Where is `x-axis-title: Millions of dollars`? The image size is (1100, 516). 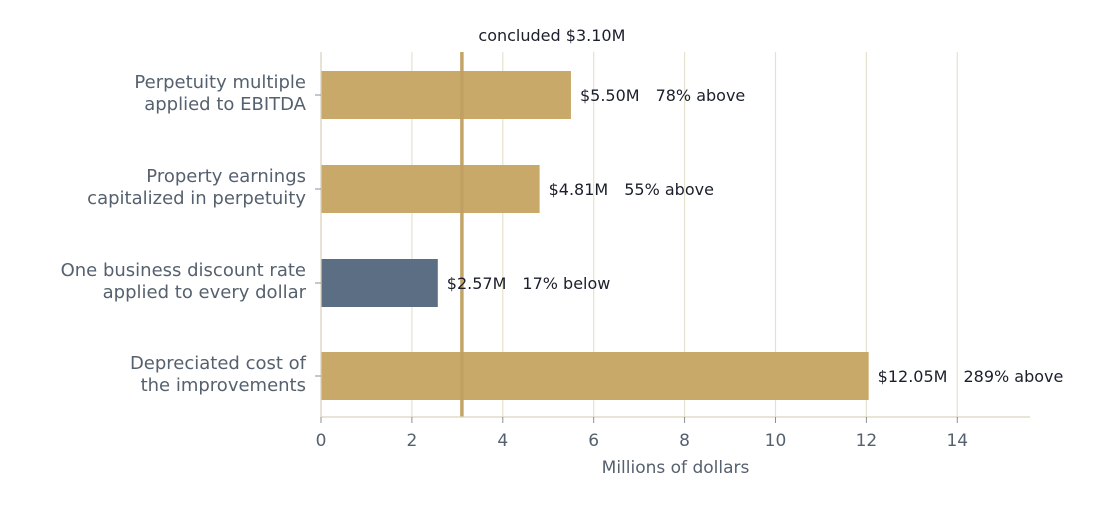 x-axis-title: Millions of dollars is located at coordinates (676, 468).